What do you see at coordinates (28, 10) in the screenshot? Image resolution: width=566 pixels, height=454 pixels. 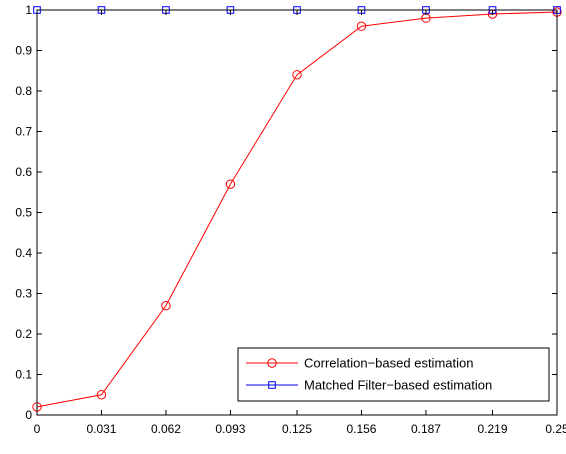 I see `y-tick-label: 1` at bounding box center [28, 10].